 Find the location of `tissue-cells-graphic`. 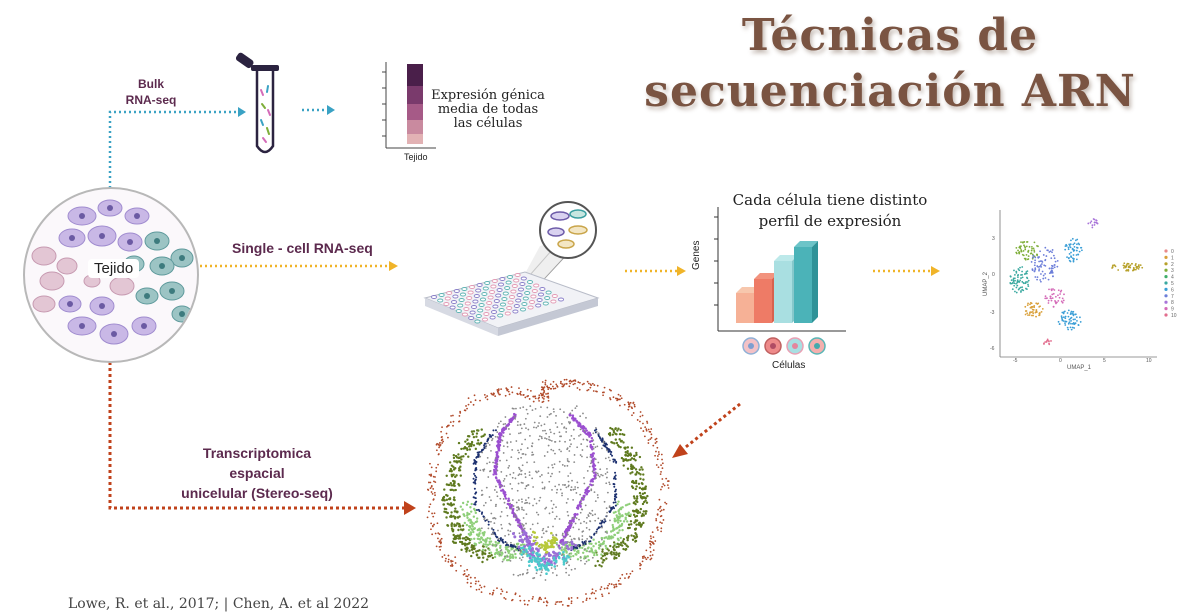

tissue-cells-graphic is located at coordinates (111, 275).